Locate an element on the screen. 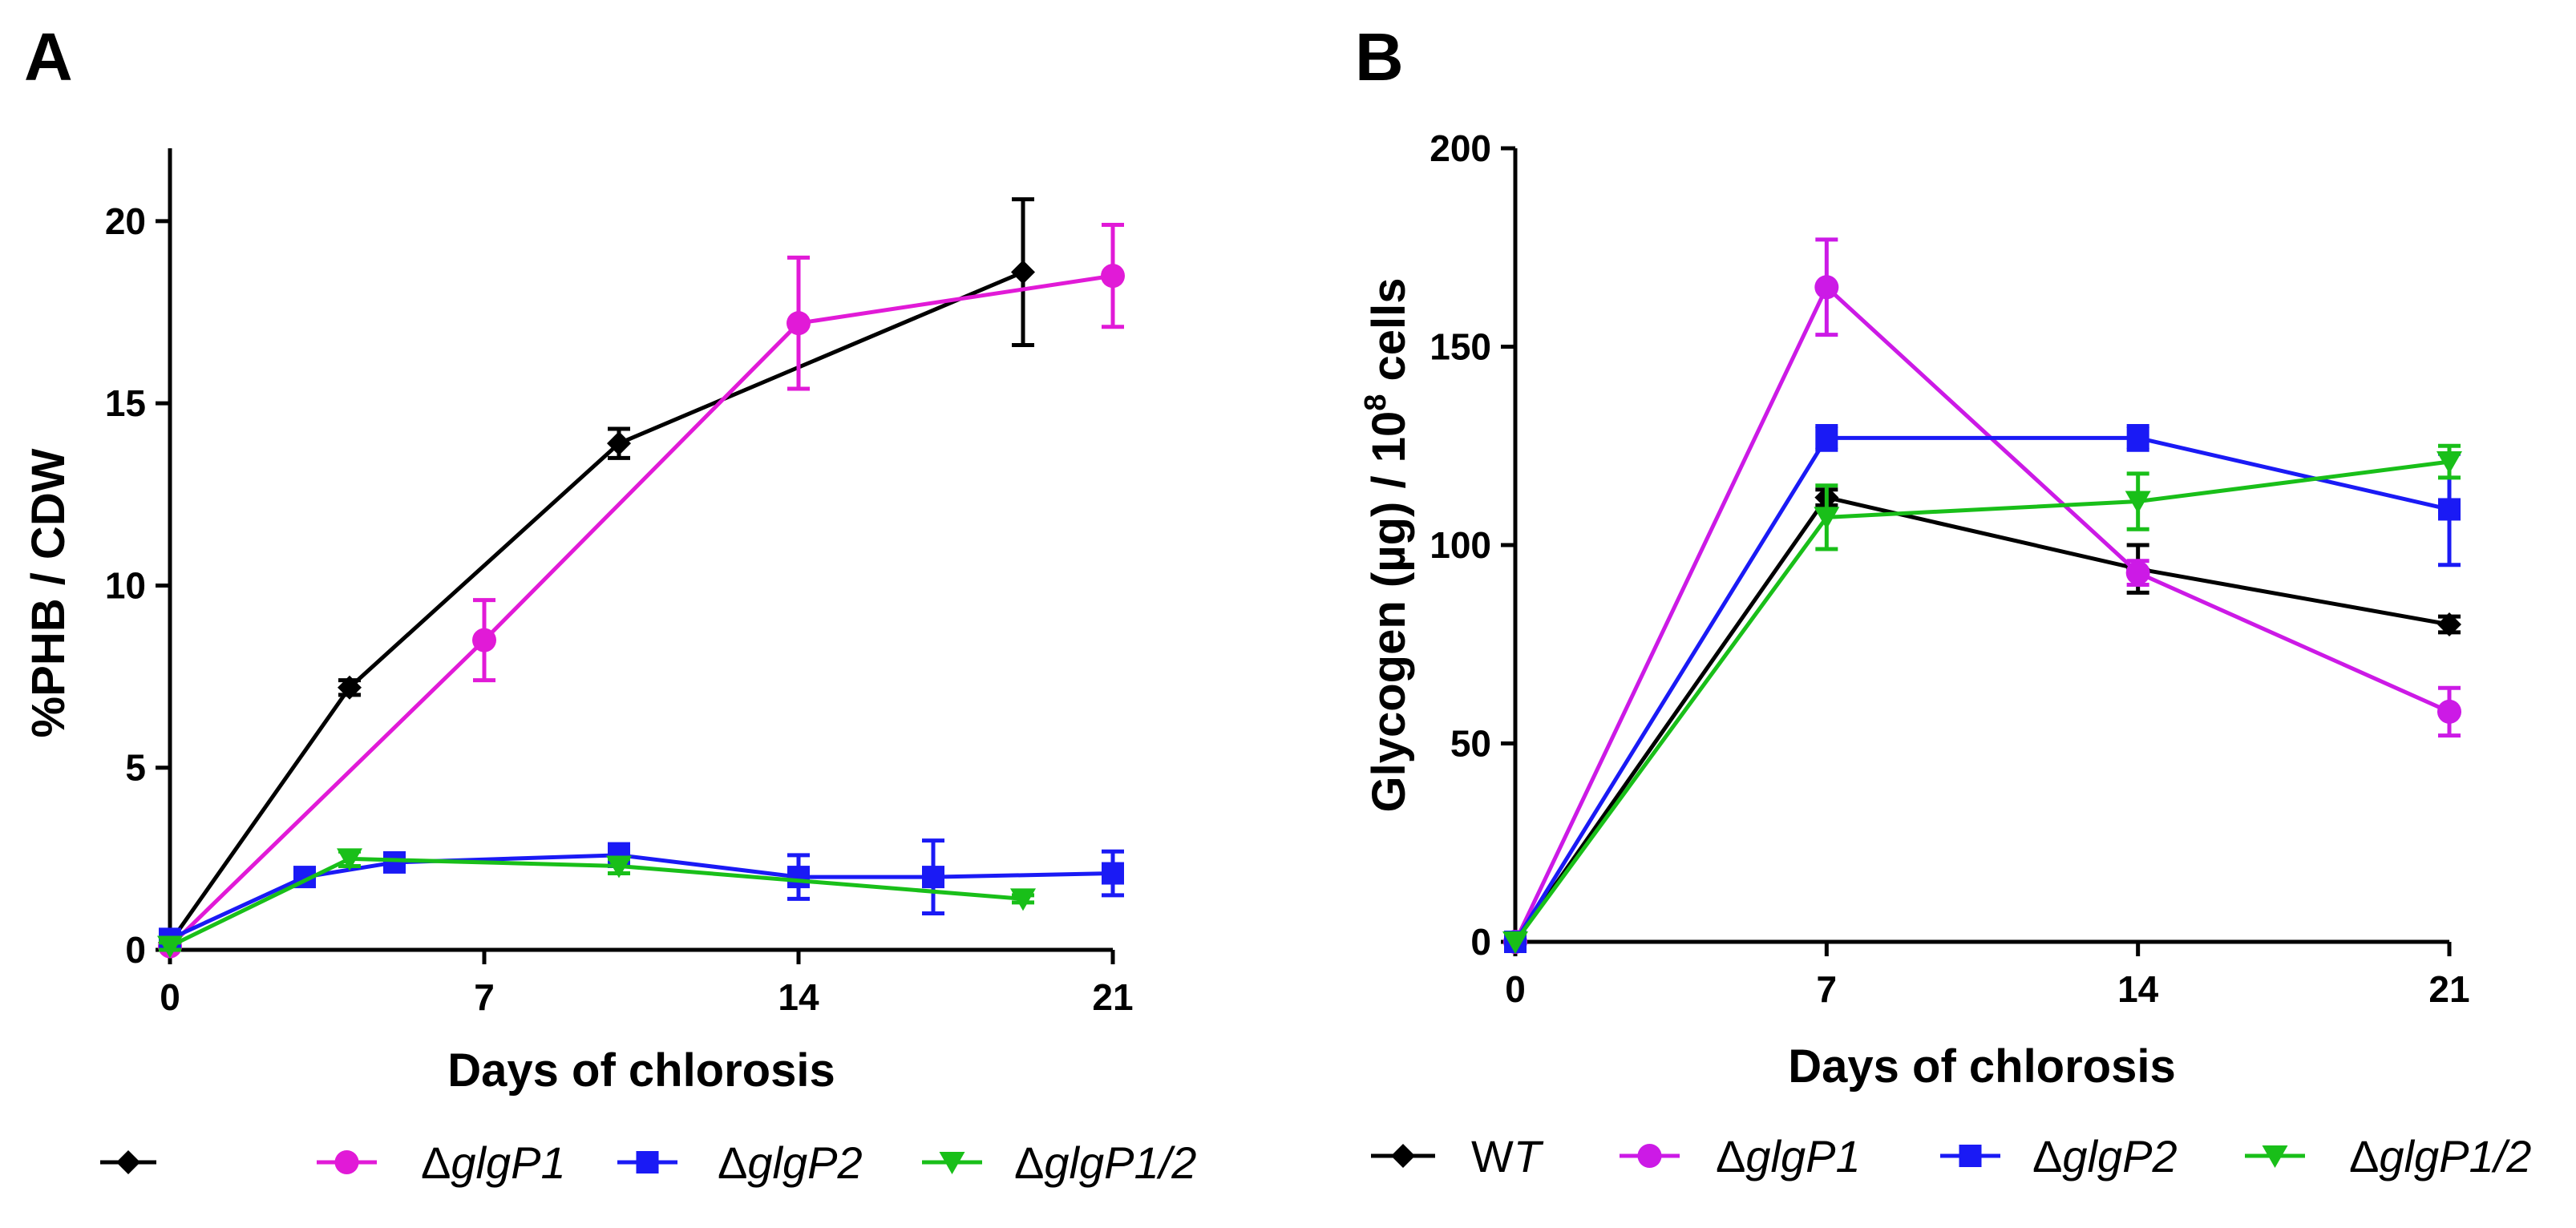  y-tick-label: 100 is located at coordinates (1460, 545).